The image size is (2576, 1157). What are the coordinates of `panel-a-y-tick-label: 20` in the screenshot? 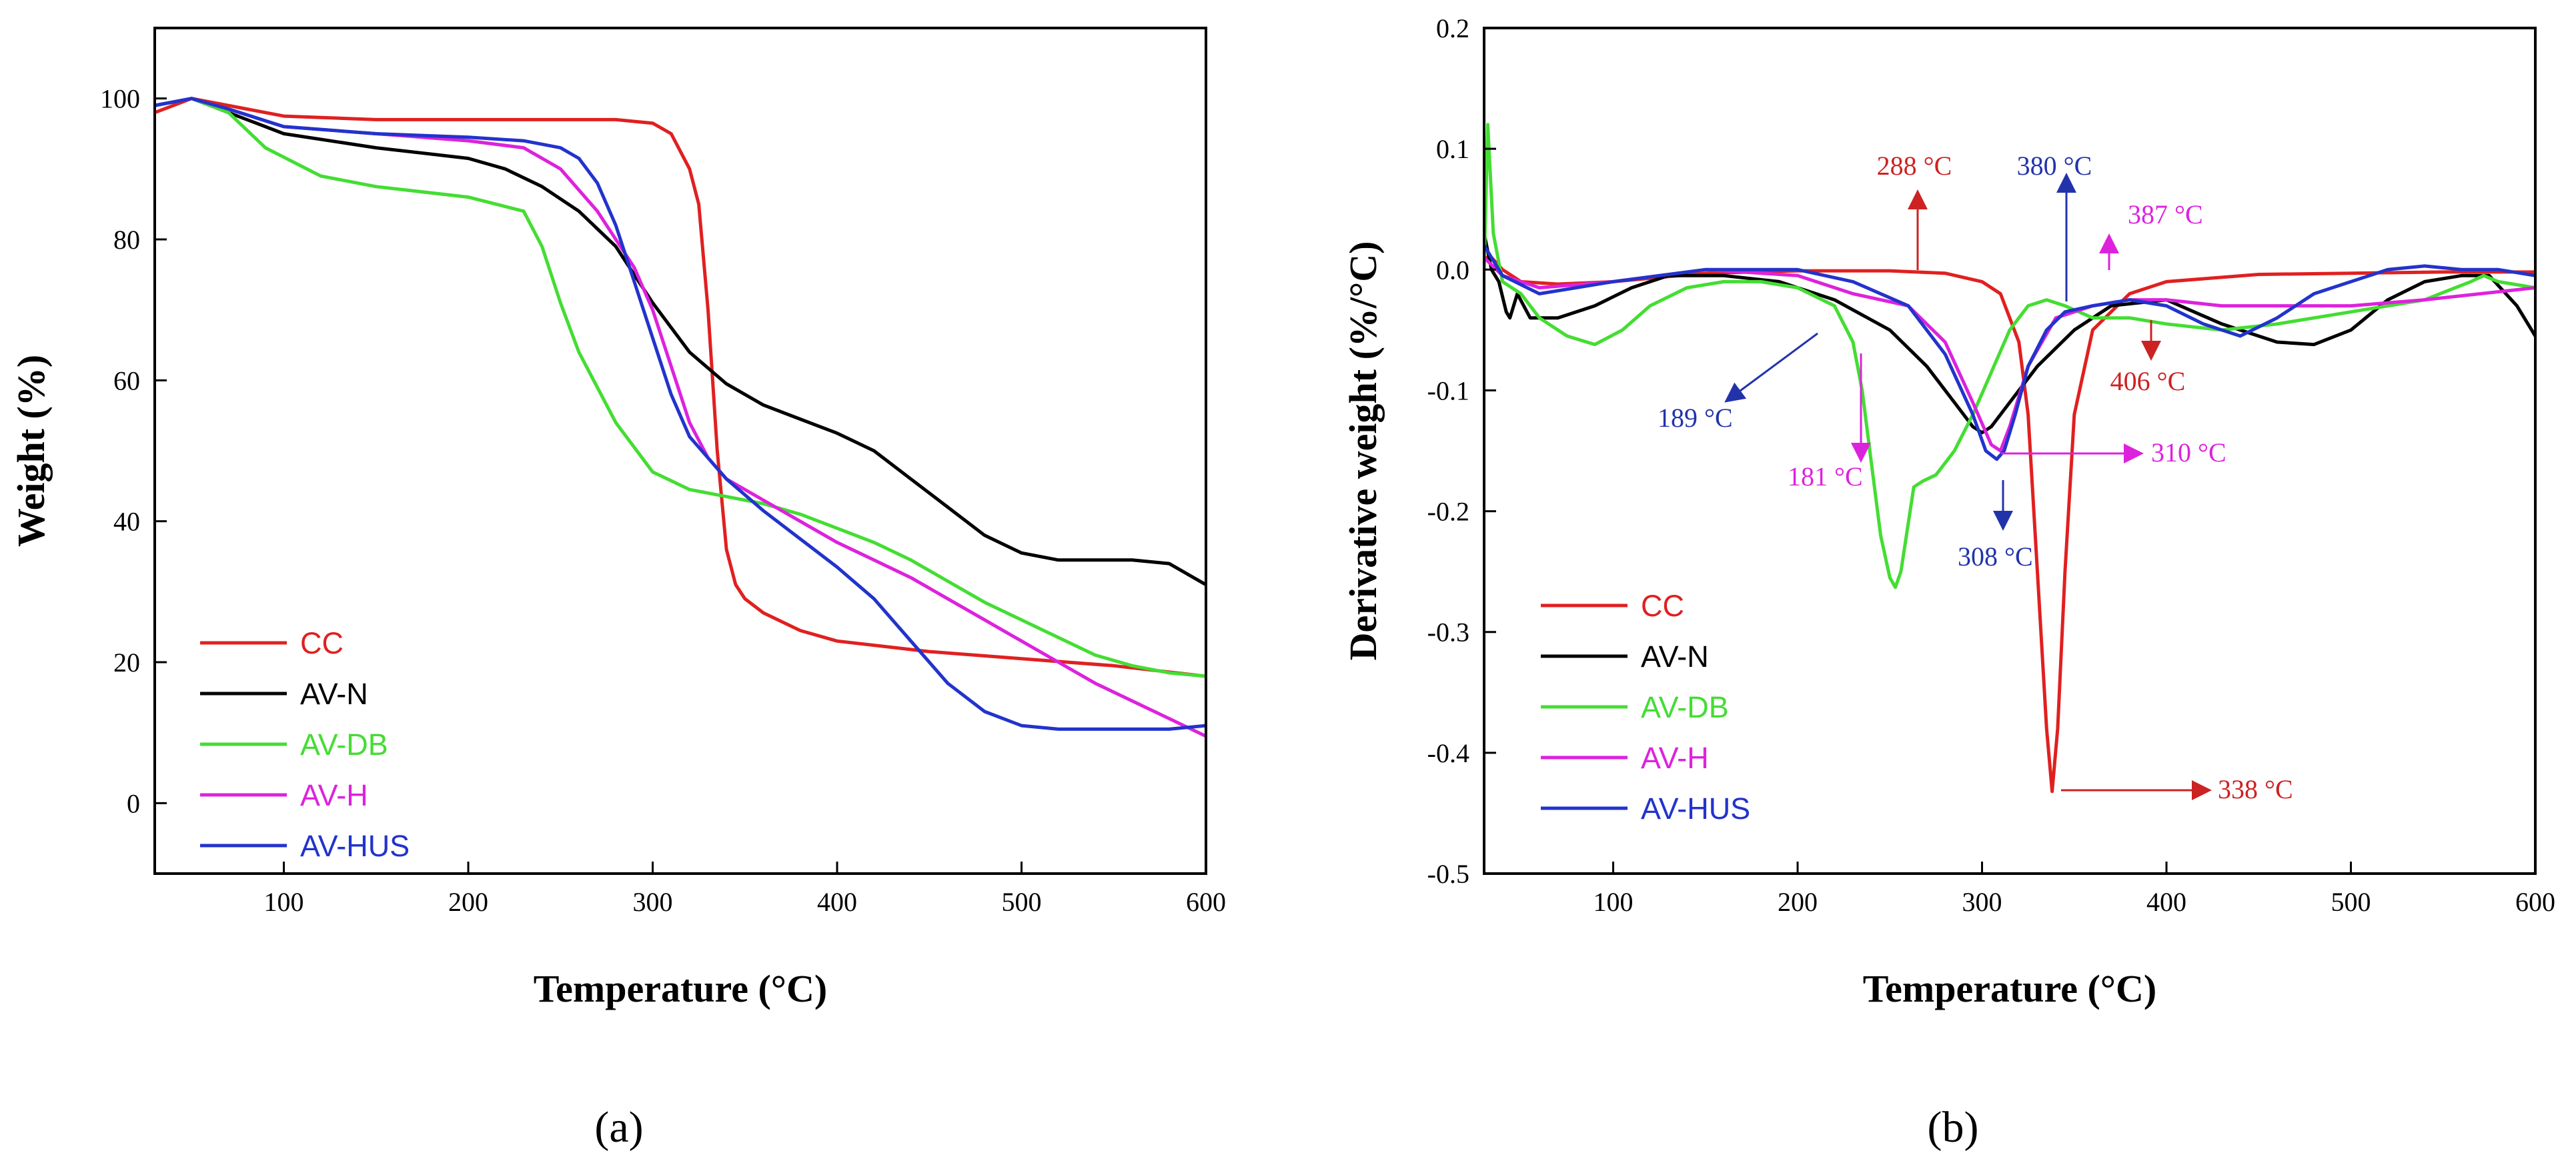 It's located at (127, 663).